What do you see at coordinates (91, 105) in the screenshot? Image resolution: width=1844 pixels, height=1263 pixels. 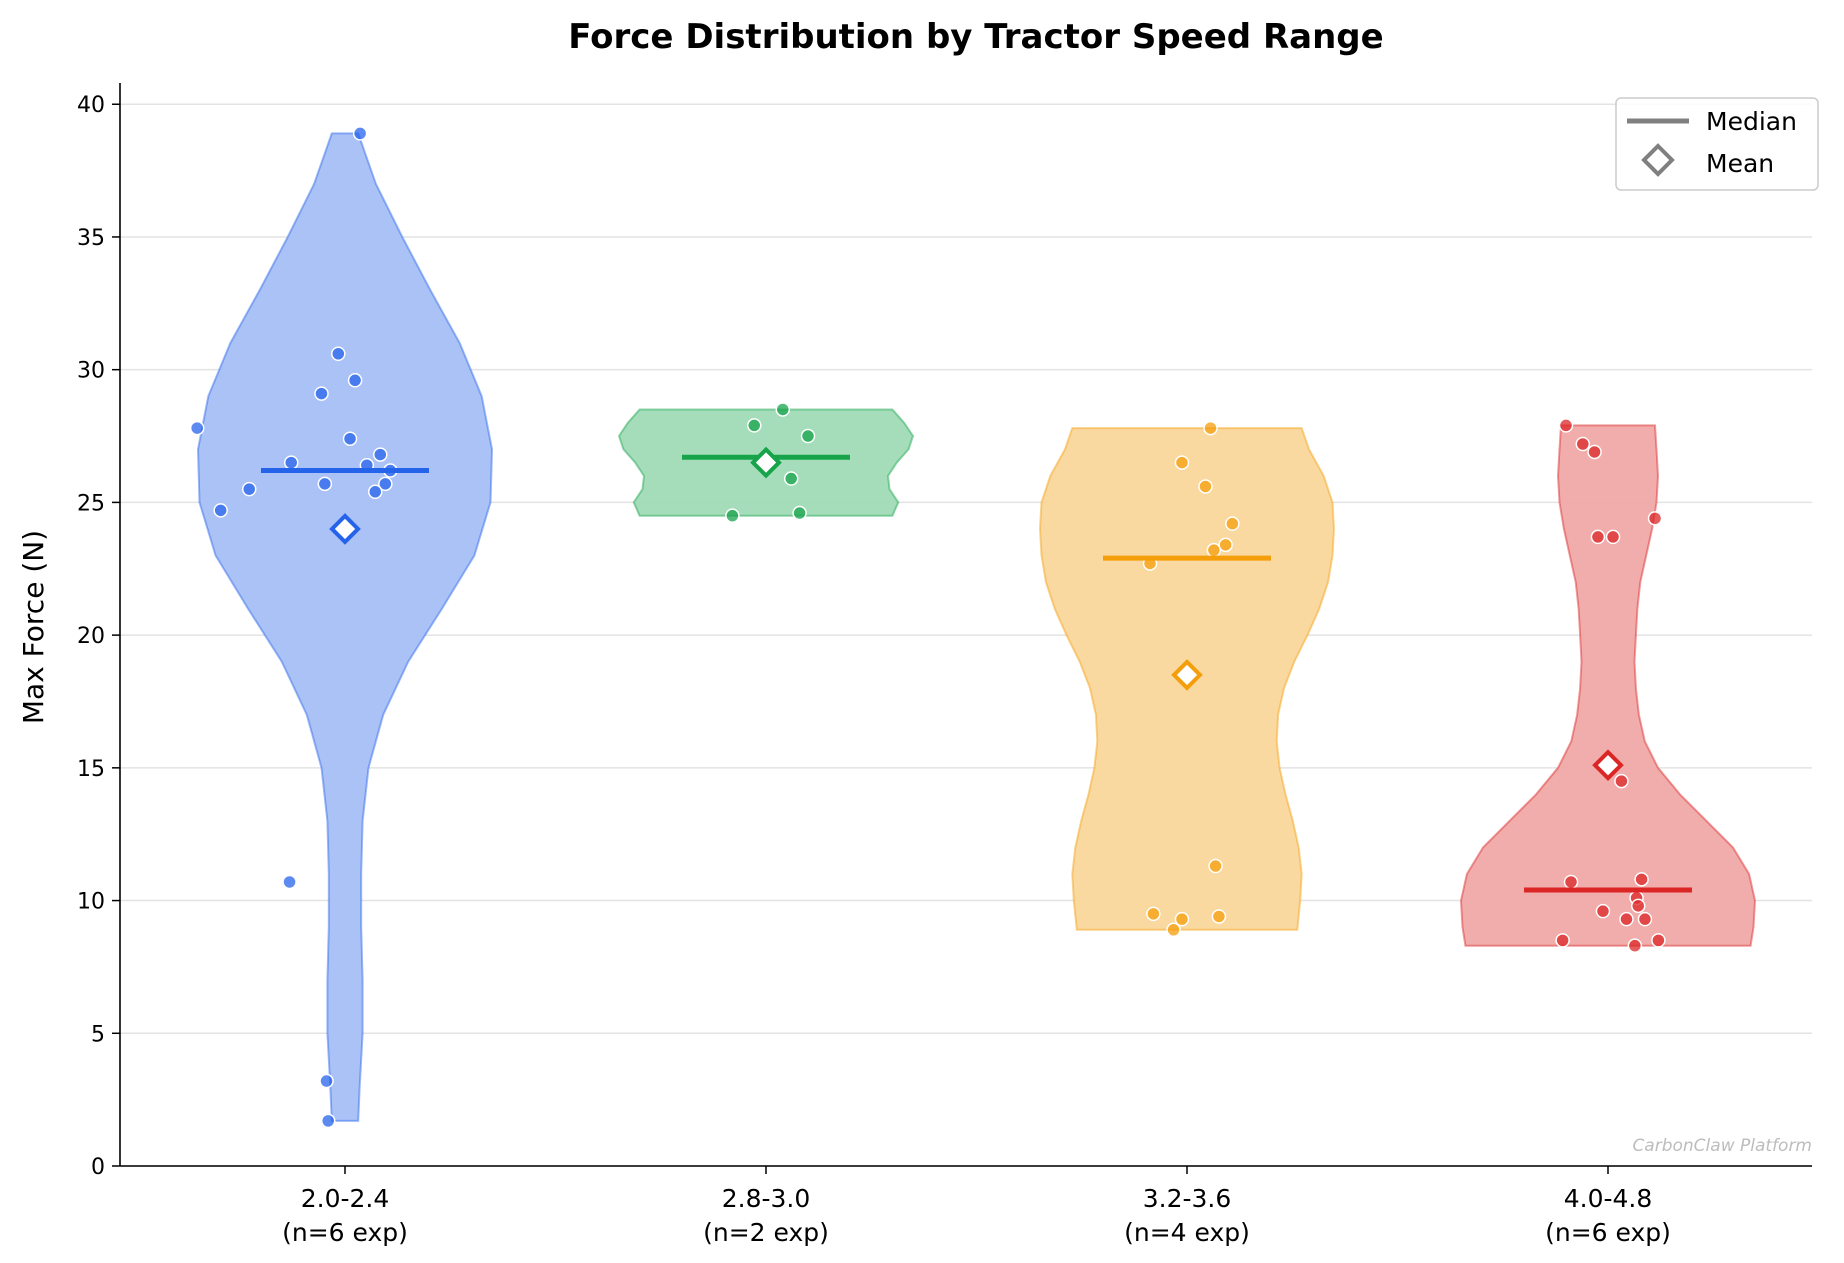 I see `y-tick-label: 40` at bounding box center [91, 105].